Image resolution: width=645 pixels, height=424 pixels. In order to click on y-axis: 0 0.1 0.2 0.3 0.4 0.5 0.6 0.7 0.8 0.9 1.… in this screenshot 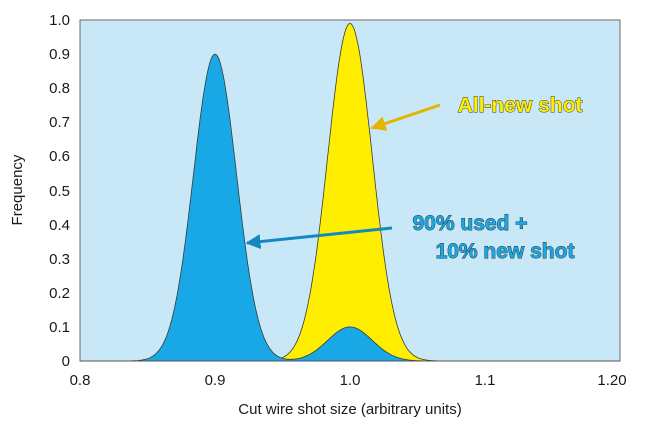, I will do `click(39, 191)`.